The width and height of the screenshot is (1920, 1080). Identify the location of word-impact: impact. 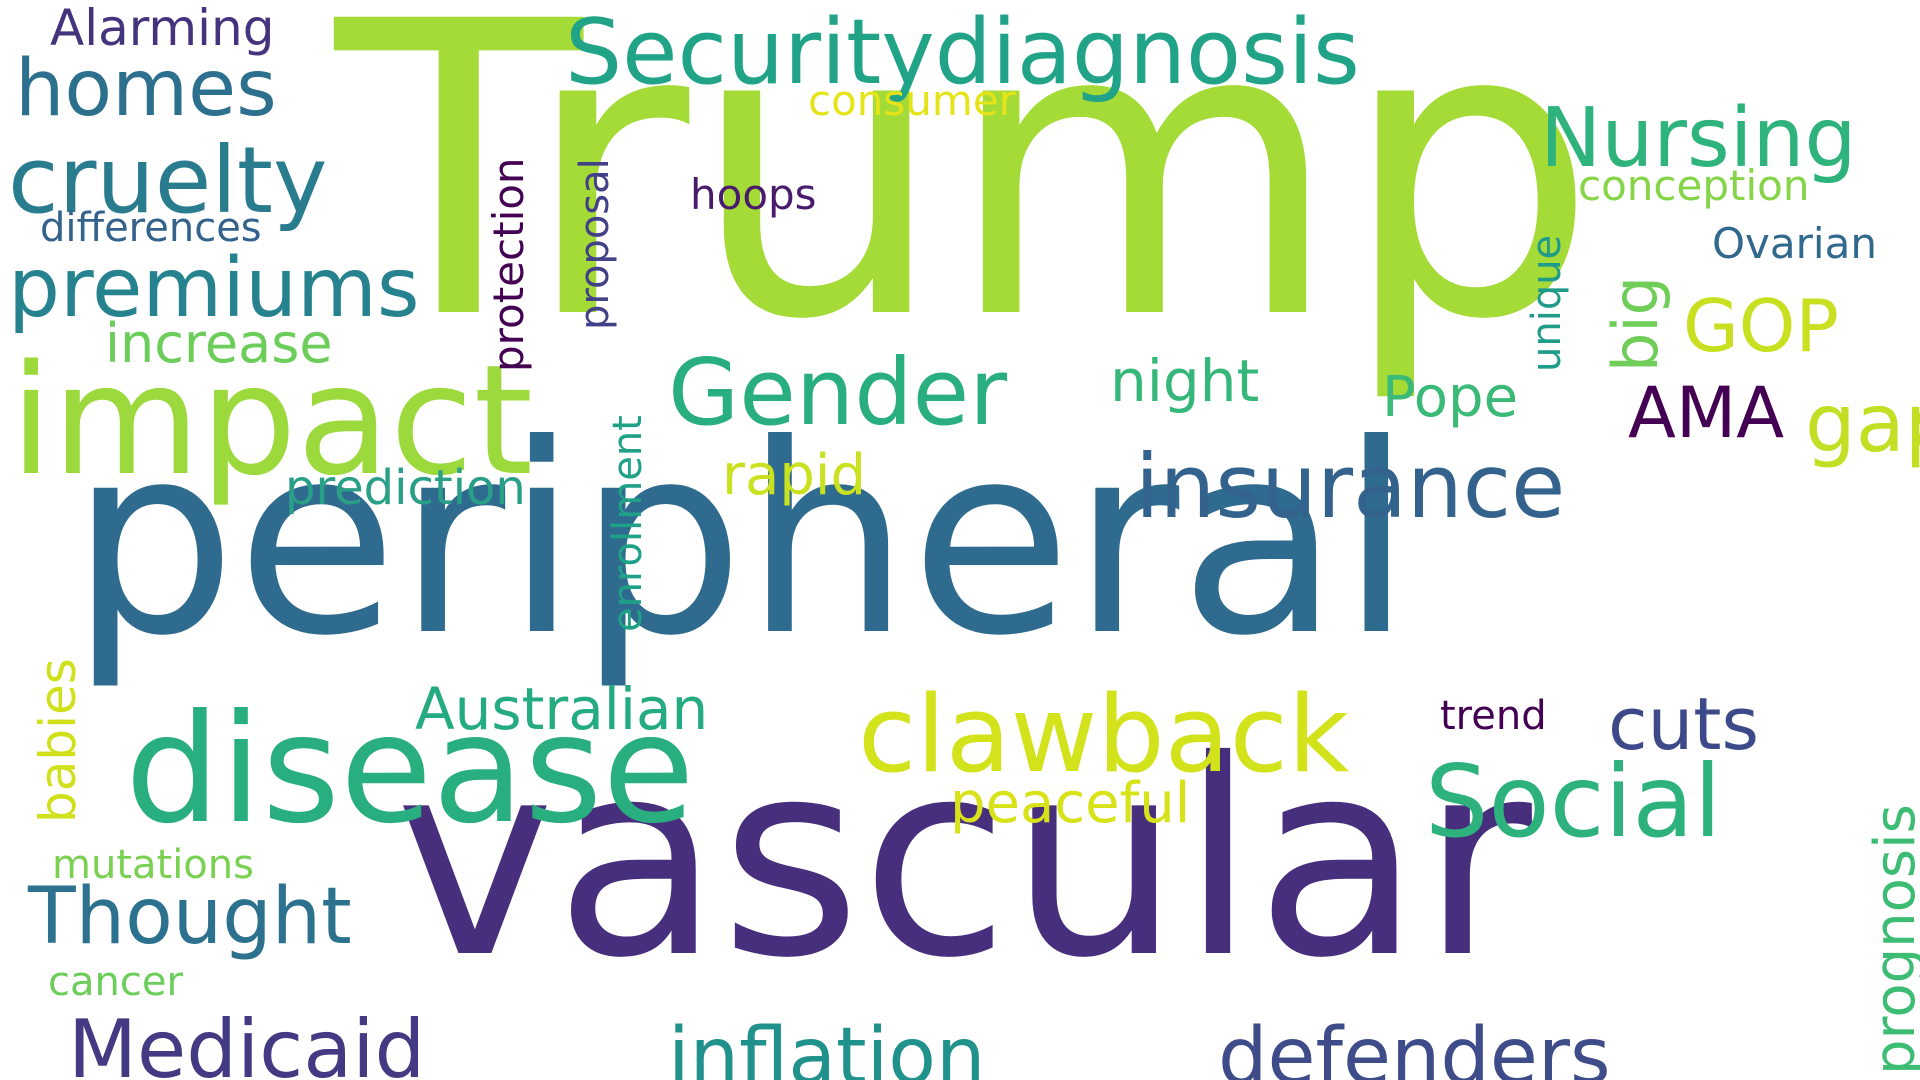
(272, 420).